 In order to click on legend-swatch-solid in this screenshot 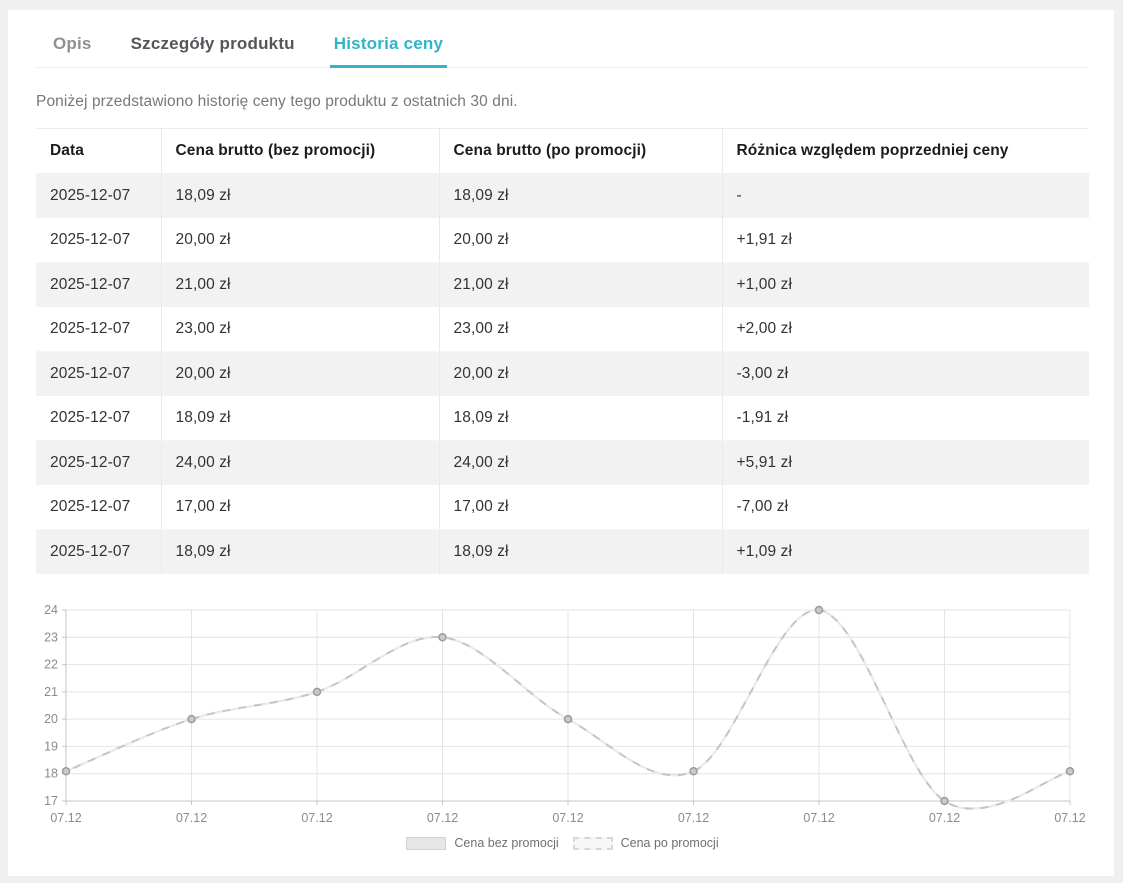, I will do `click(426, 843)`.